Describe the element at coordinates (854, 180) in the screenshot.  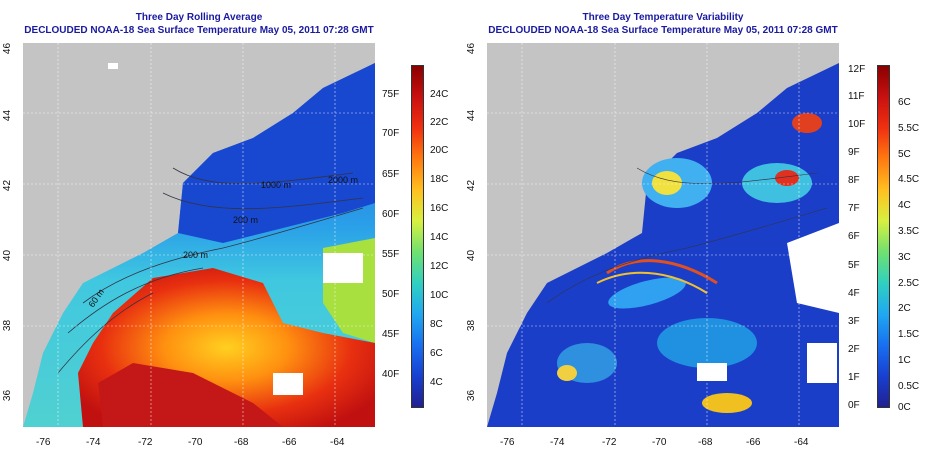
I see `right-cb-f-4: 8F` at that location.